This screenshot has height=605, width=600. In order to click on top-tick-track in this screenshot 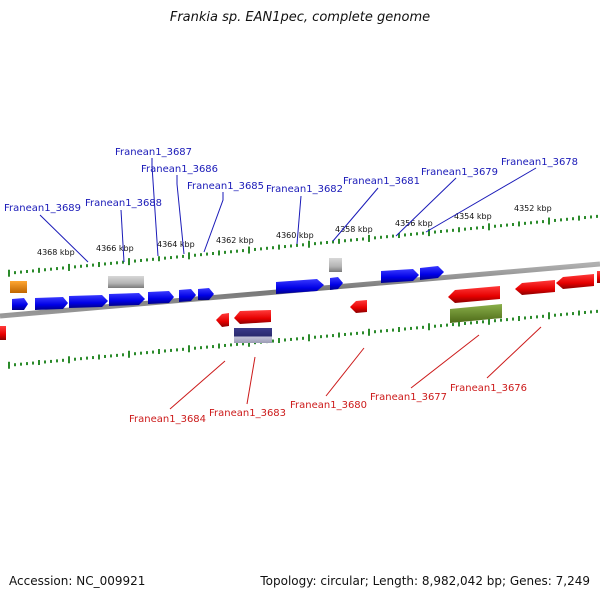, I will do `click(303, 245)`.